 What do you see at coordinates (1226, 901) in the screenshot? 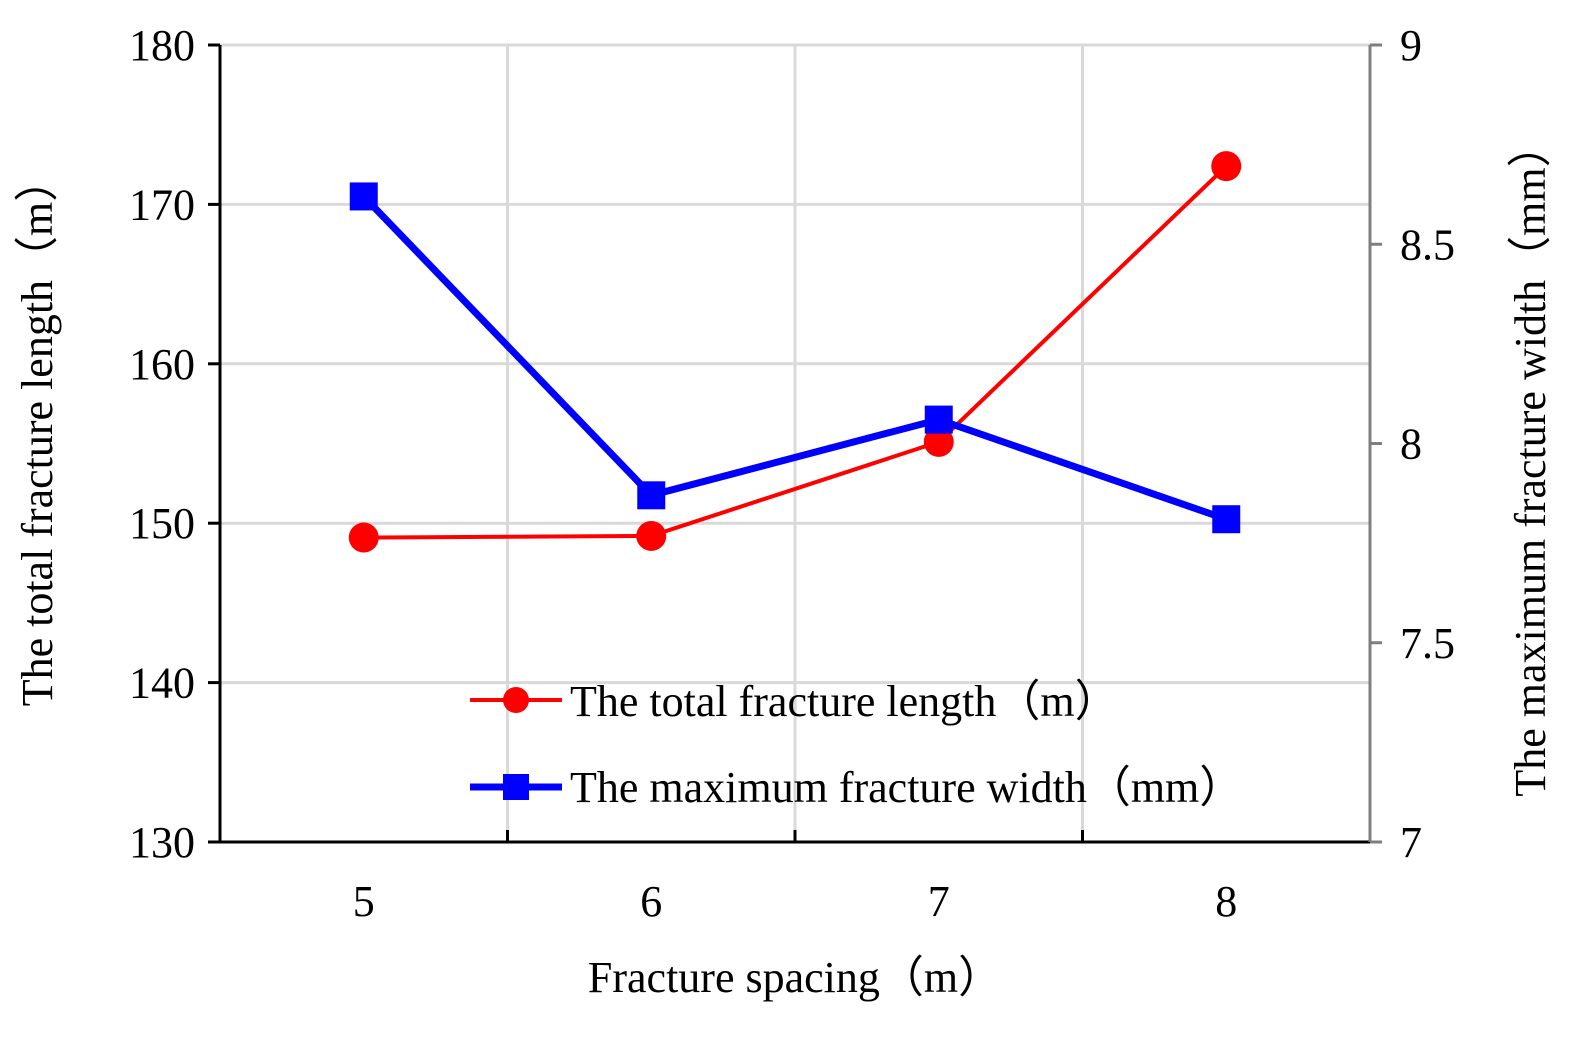
I see `x-tick-label: 8` at bounding box center [1226, 901].